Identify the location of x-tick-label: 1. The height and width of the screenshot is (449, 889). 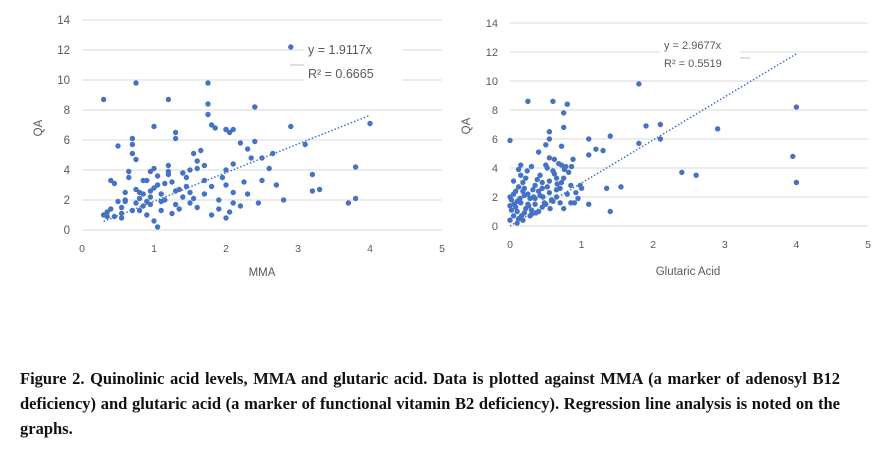
(582, 245).